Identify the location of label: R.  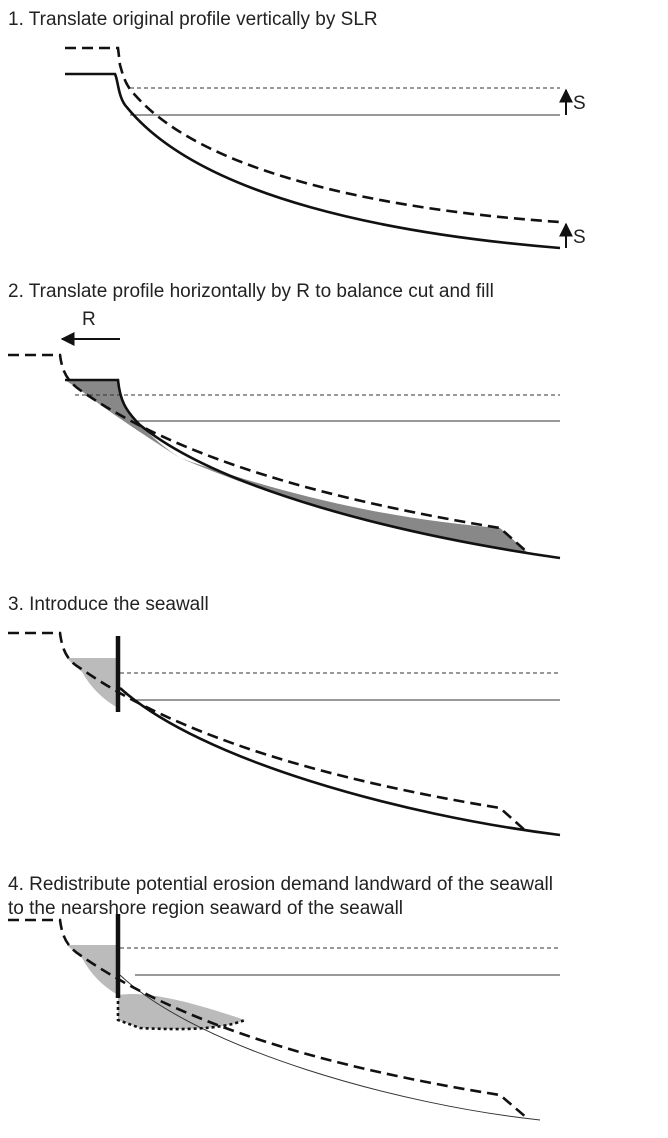
(89, 319).